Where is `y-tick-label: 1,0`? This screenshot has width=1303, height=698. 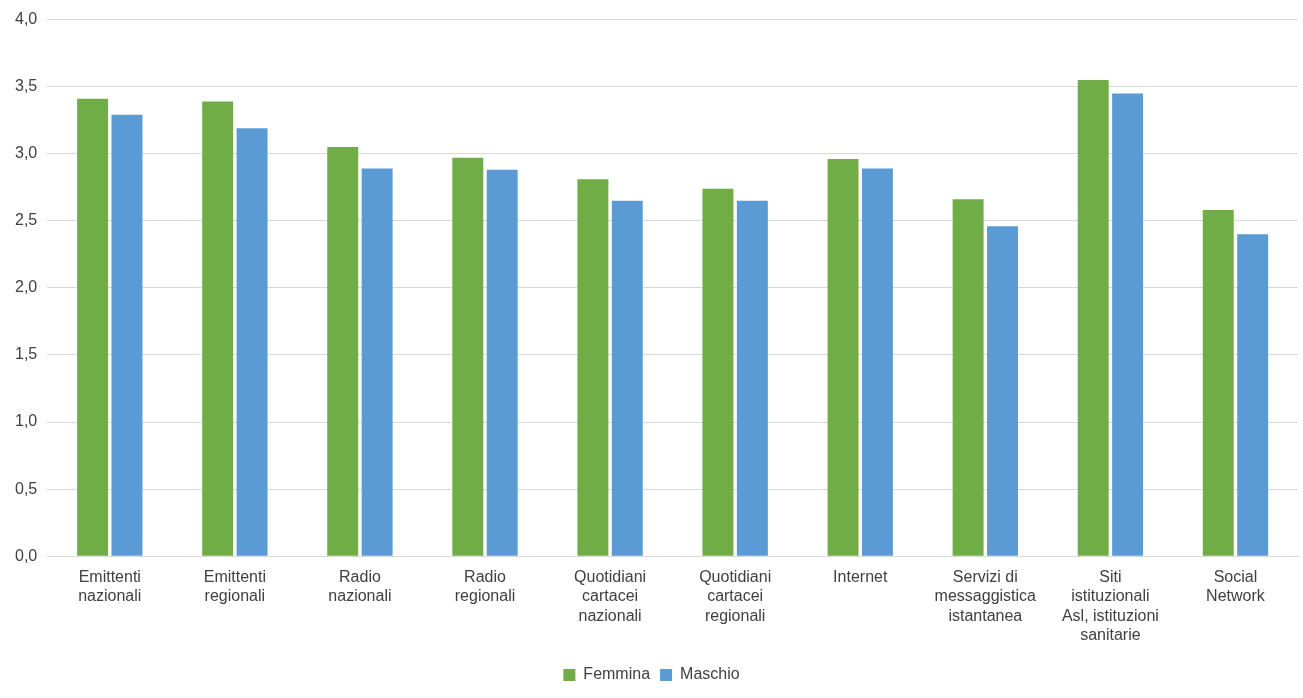
y-tick-label: 1,0 is located at coordinates (26, 421).